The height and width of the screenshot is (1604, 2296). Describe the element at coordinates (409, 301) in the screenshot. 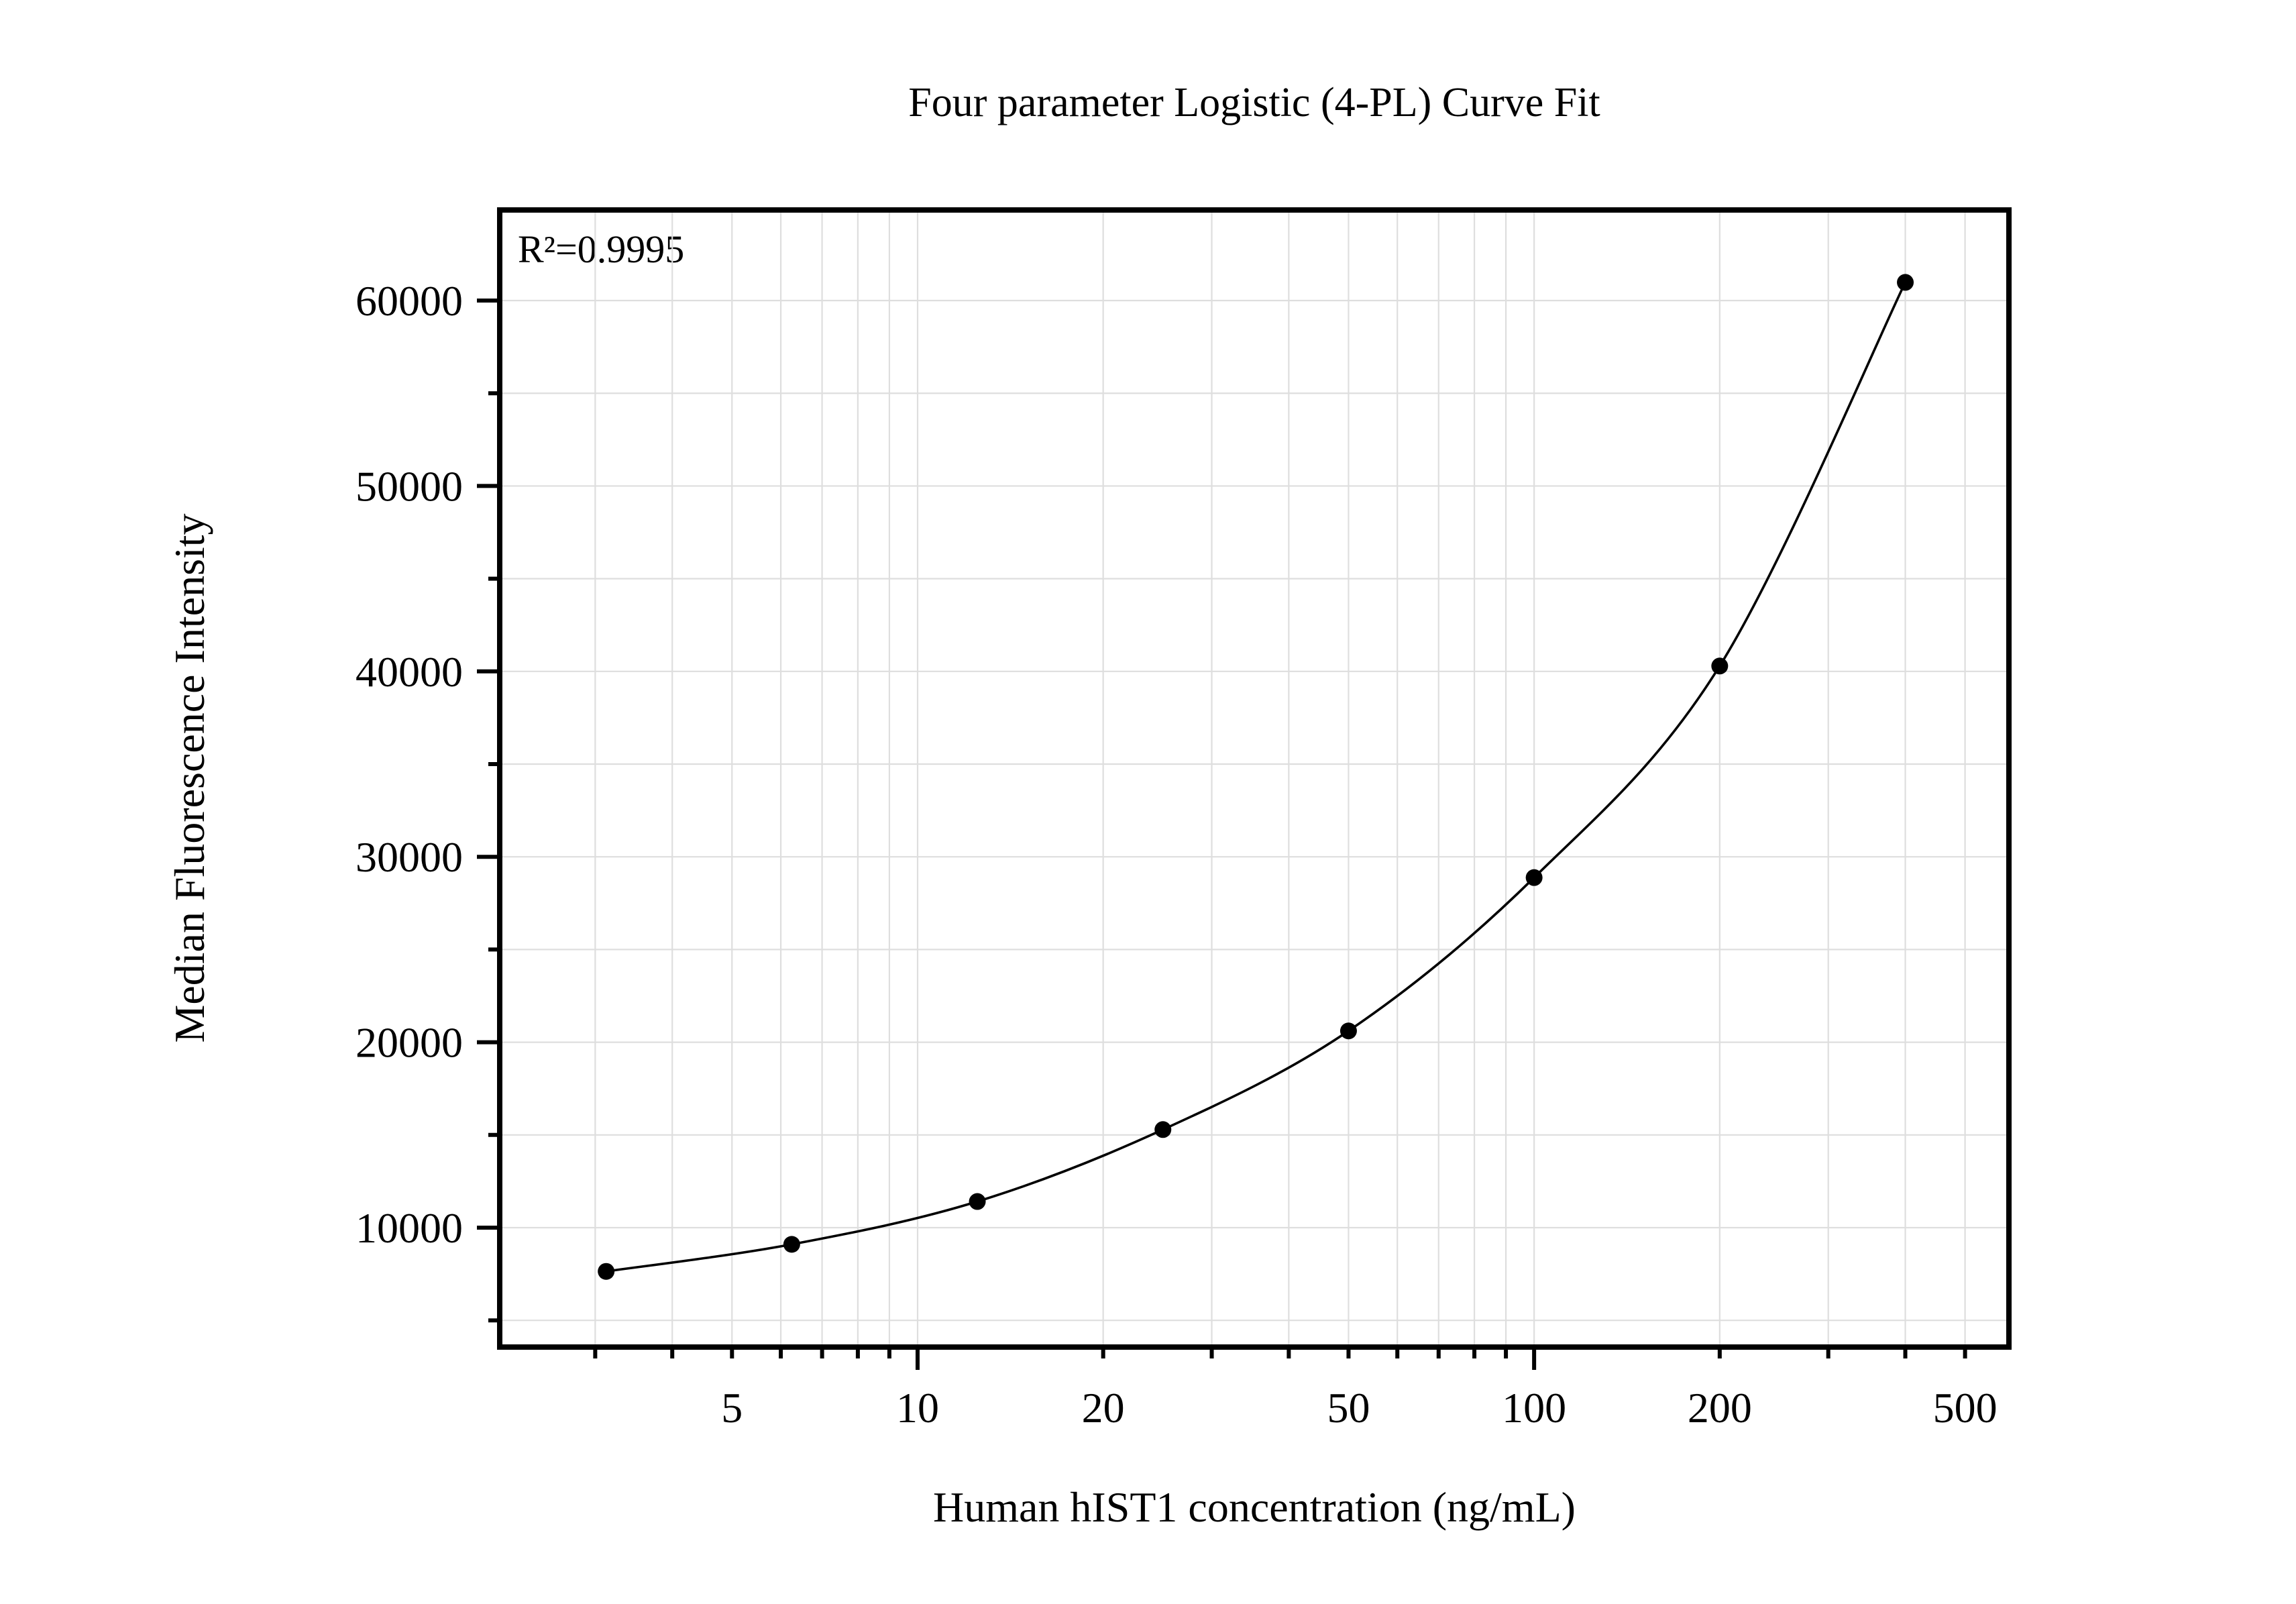

I see `y-tick-label: 60000` at that location.